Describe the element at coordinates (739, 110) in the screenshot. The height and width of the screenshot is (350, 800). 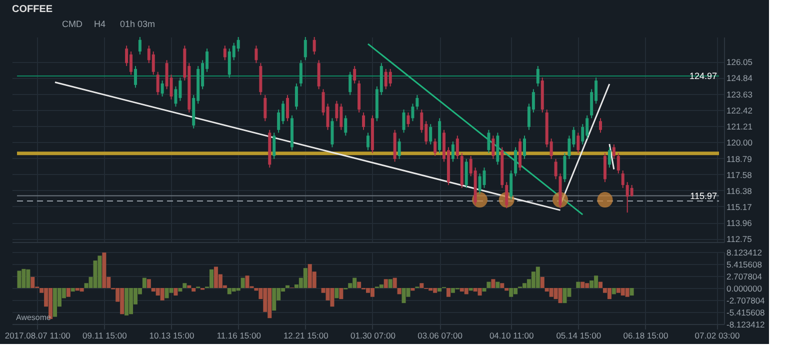
I see `y-tick-label: 122.42` at that location.